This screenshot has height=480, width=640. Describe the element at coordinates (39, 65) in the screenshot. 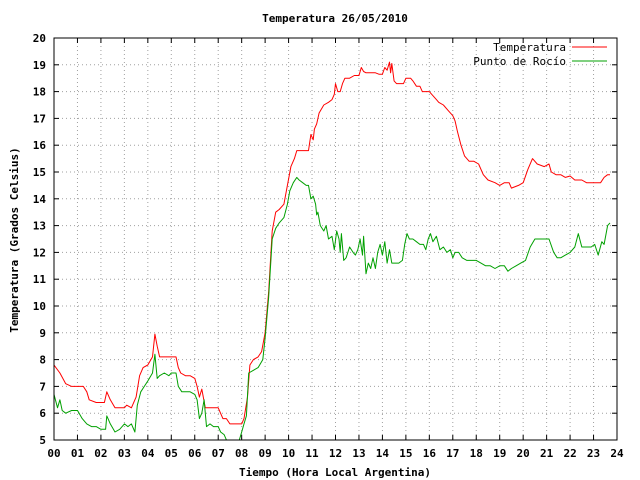

I see `y-tick-label: 19` at that location.